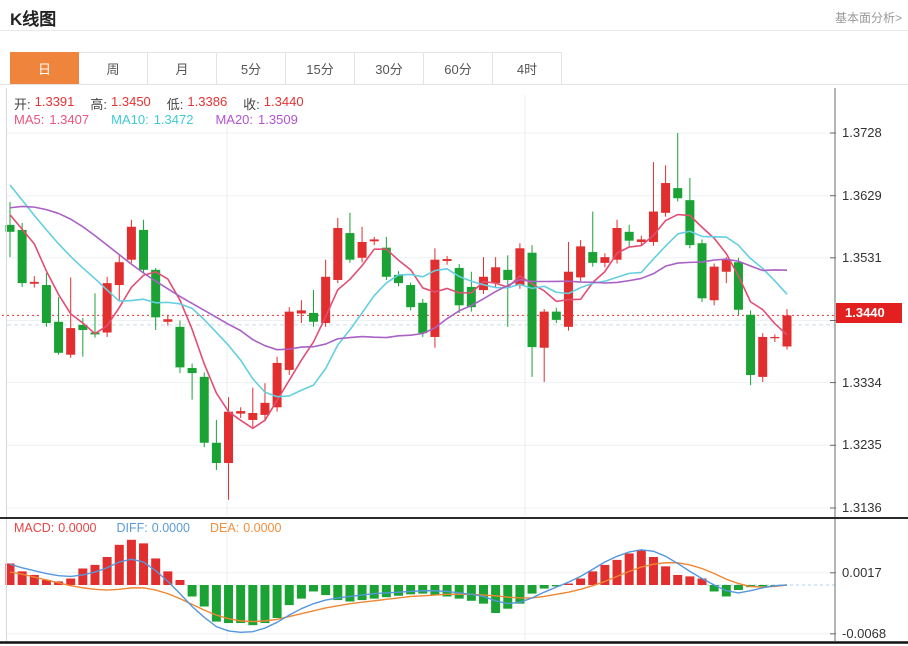 This screenshot has width=908, height=646. I want to click on macd-legend-row: MACD: 0.0000 DIFF: 0.0000 DEA: 0.0000, so click(147, 528).